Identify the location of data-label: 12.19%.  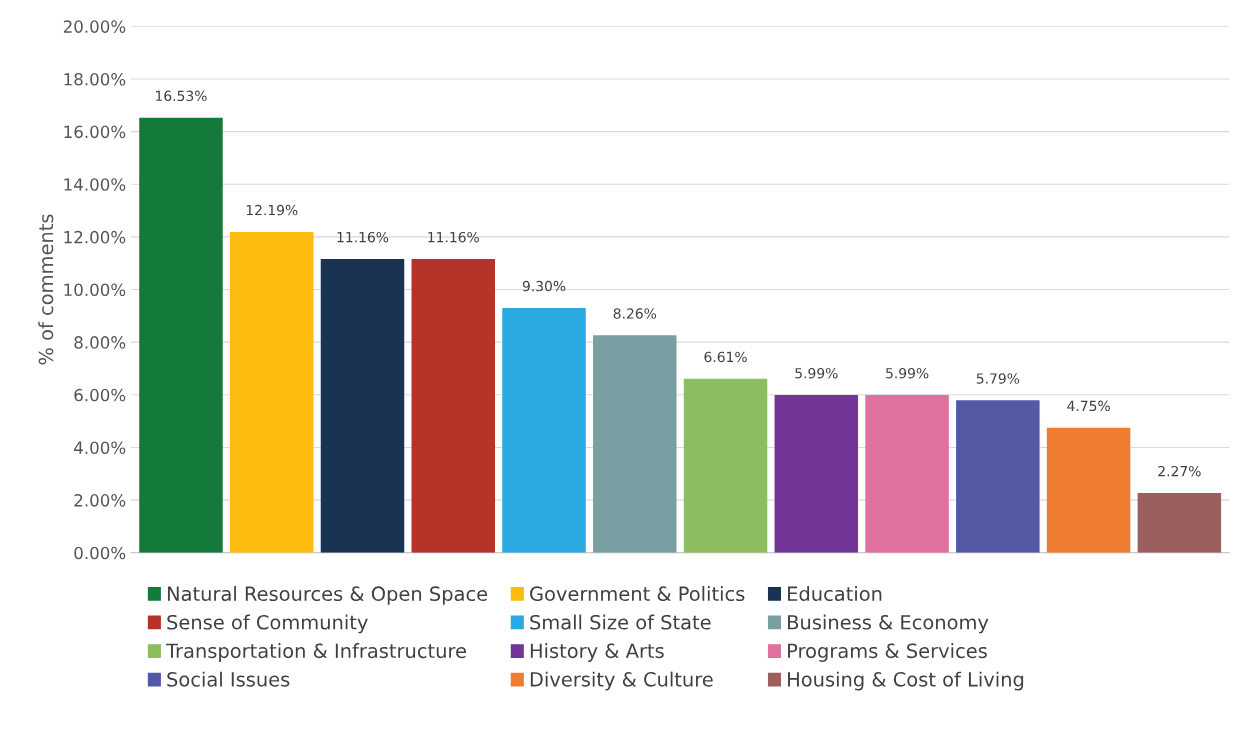
(272, 210).